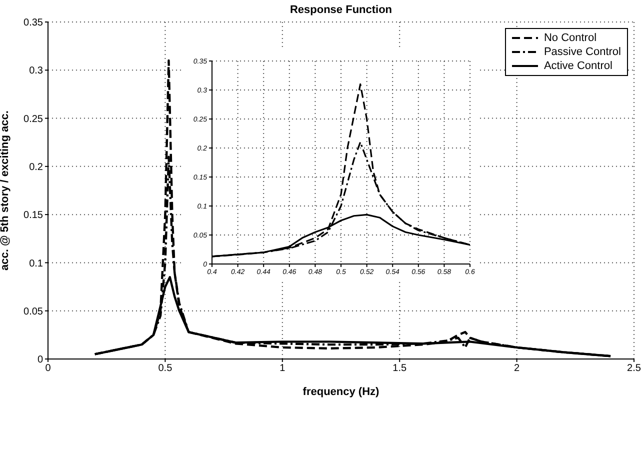 Image resolution: width=641 pixels, height=460 pixels. I want to click on x-tick-label: 2.5, so click(634, 368).